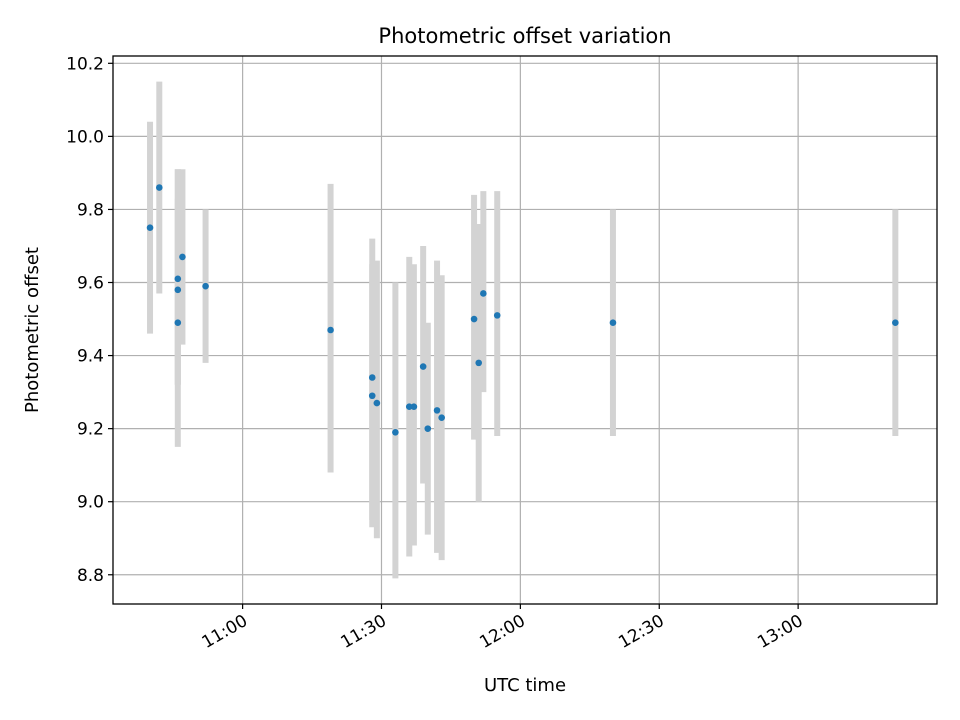  What do you see at coordinates (780, 632) in the screenshot?
I see `x-tick-label: 13:00` at bounding box center [780, 632].